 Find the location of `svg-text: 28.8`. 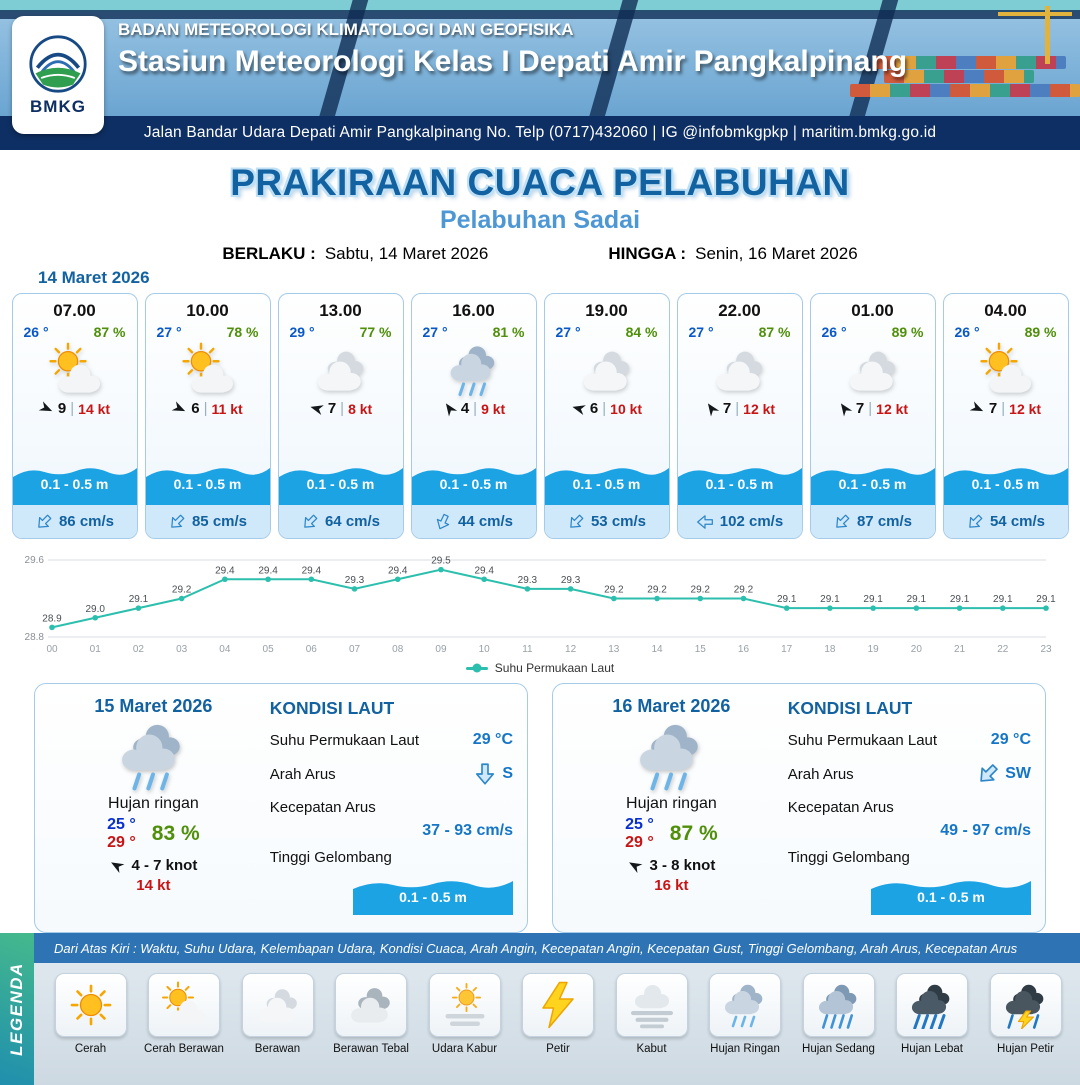

svg-text: 28.8 is located at coordinates (35, 637).